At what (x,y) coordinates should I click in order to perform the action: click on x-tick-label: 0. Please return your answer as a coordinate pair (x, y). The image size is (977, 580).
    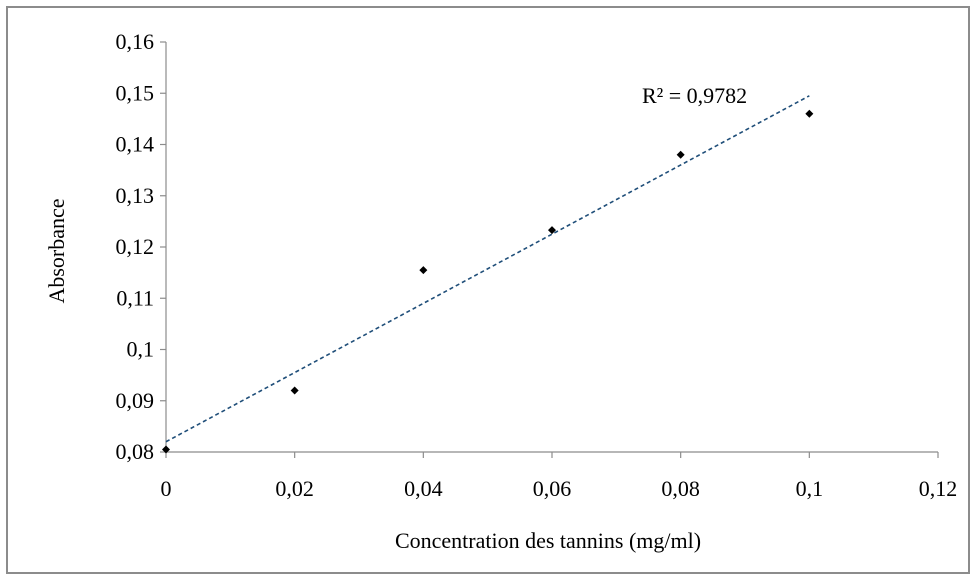
    Looking at the image, I should click on (166, 488).